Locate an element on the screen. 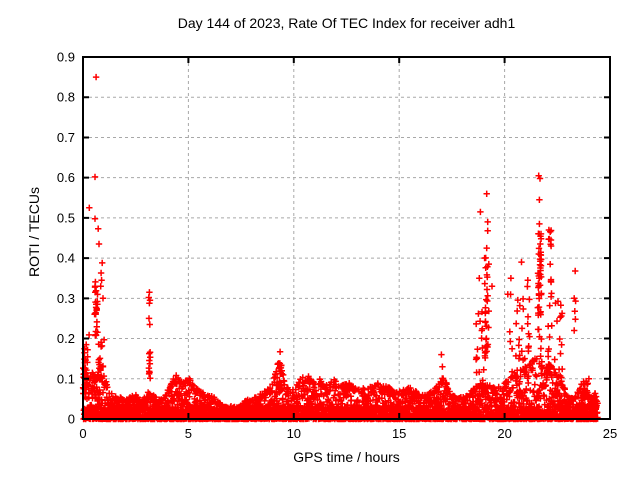 The height and width of the screenshot is (480, 640). y-tick-label: 0 is located at coordinates (71, 419).